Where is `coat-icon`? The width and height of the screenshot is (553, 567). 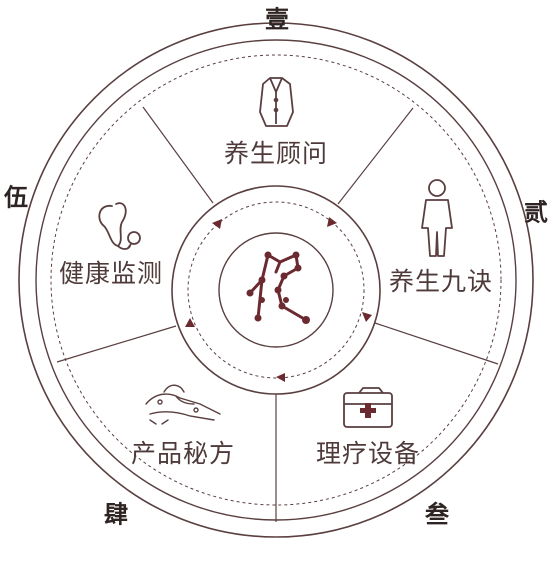
coat-icon is located at coordinates (276, 102).